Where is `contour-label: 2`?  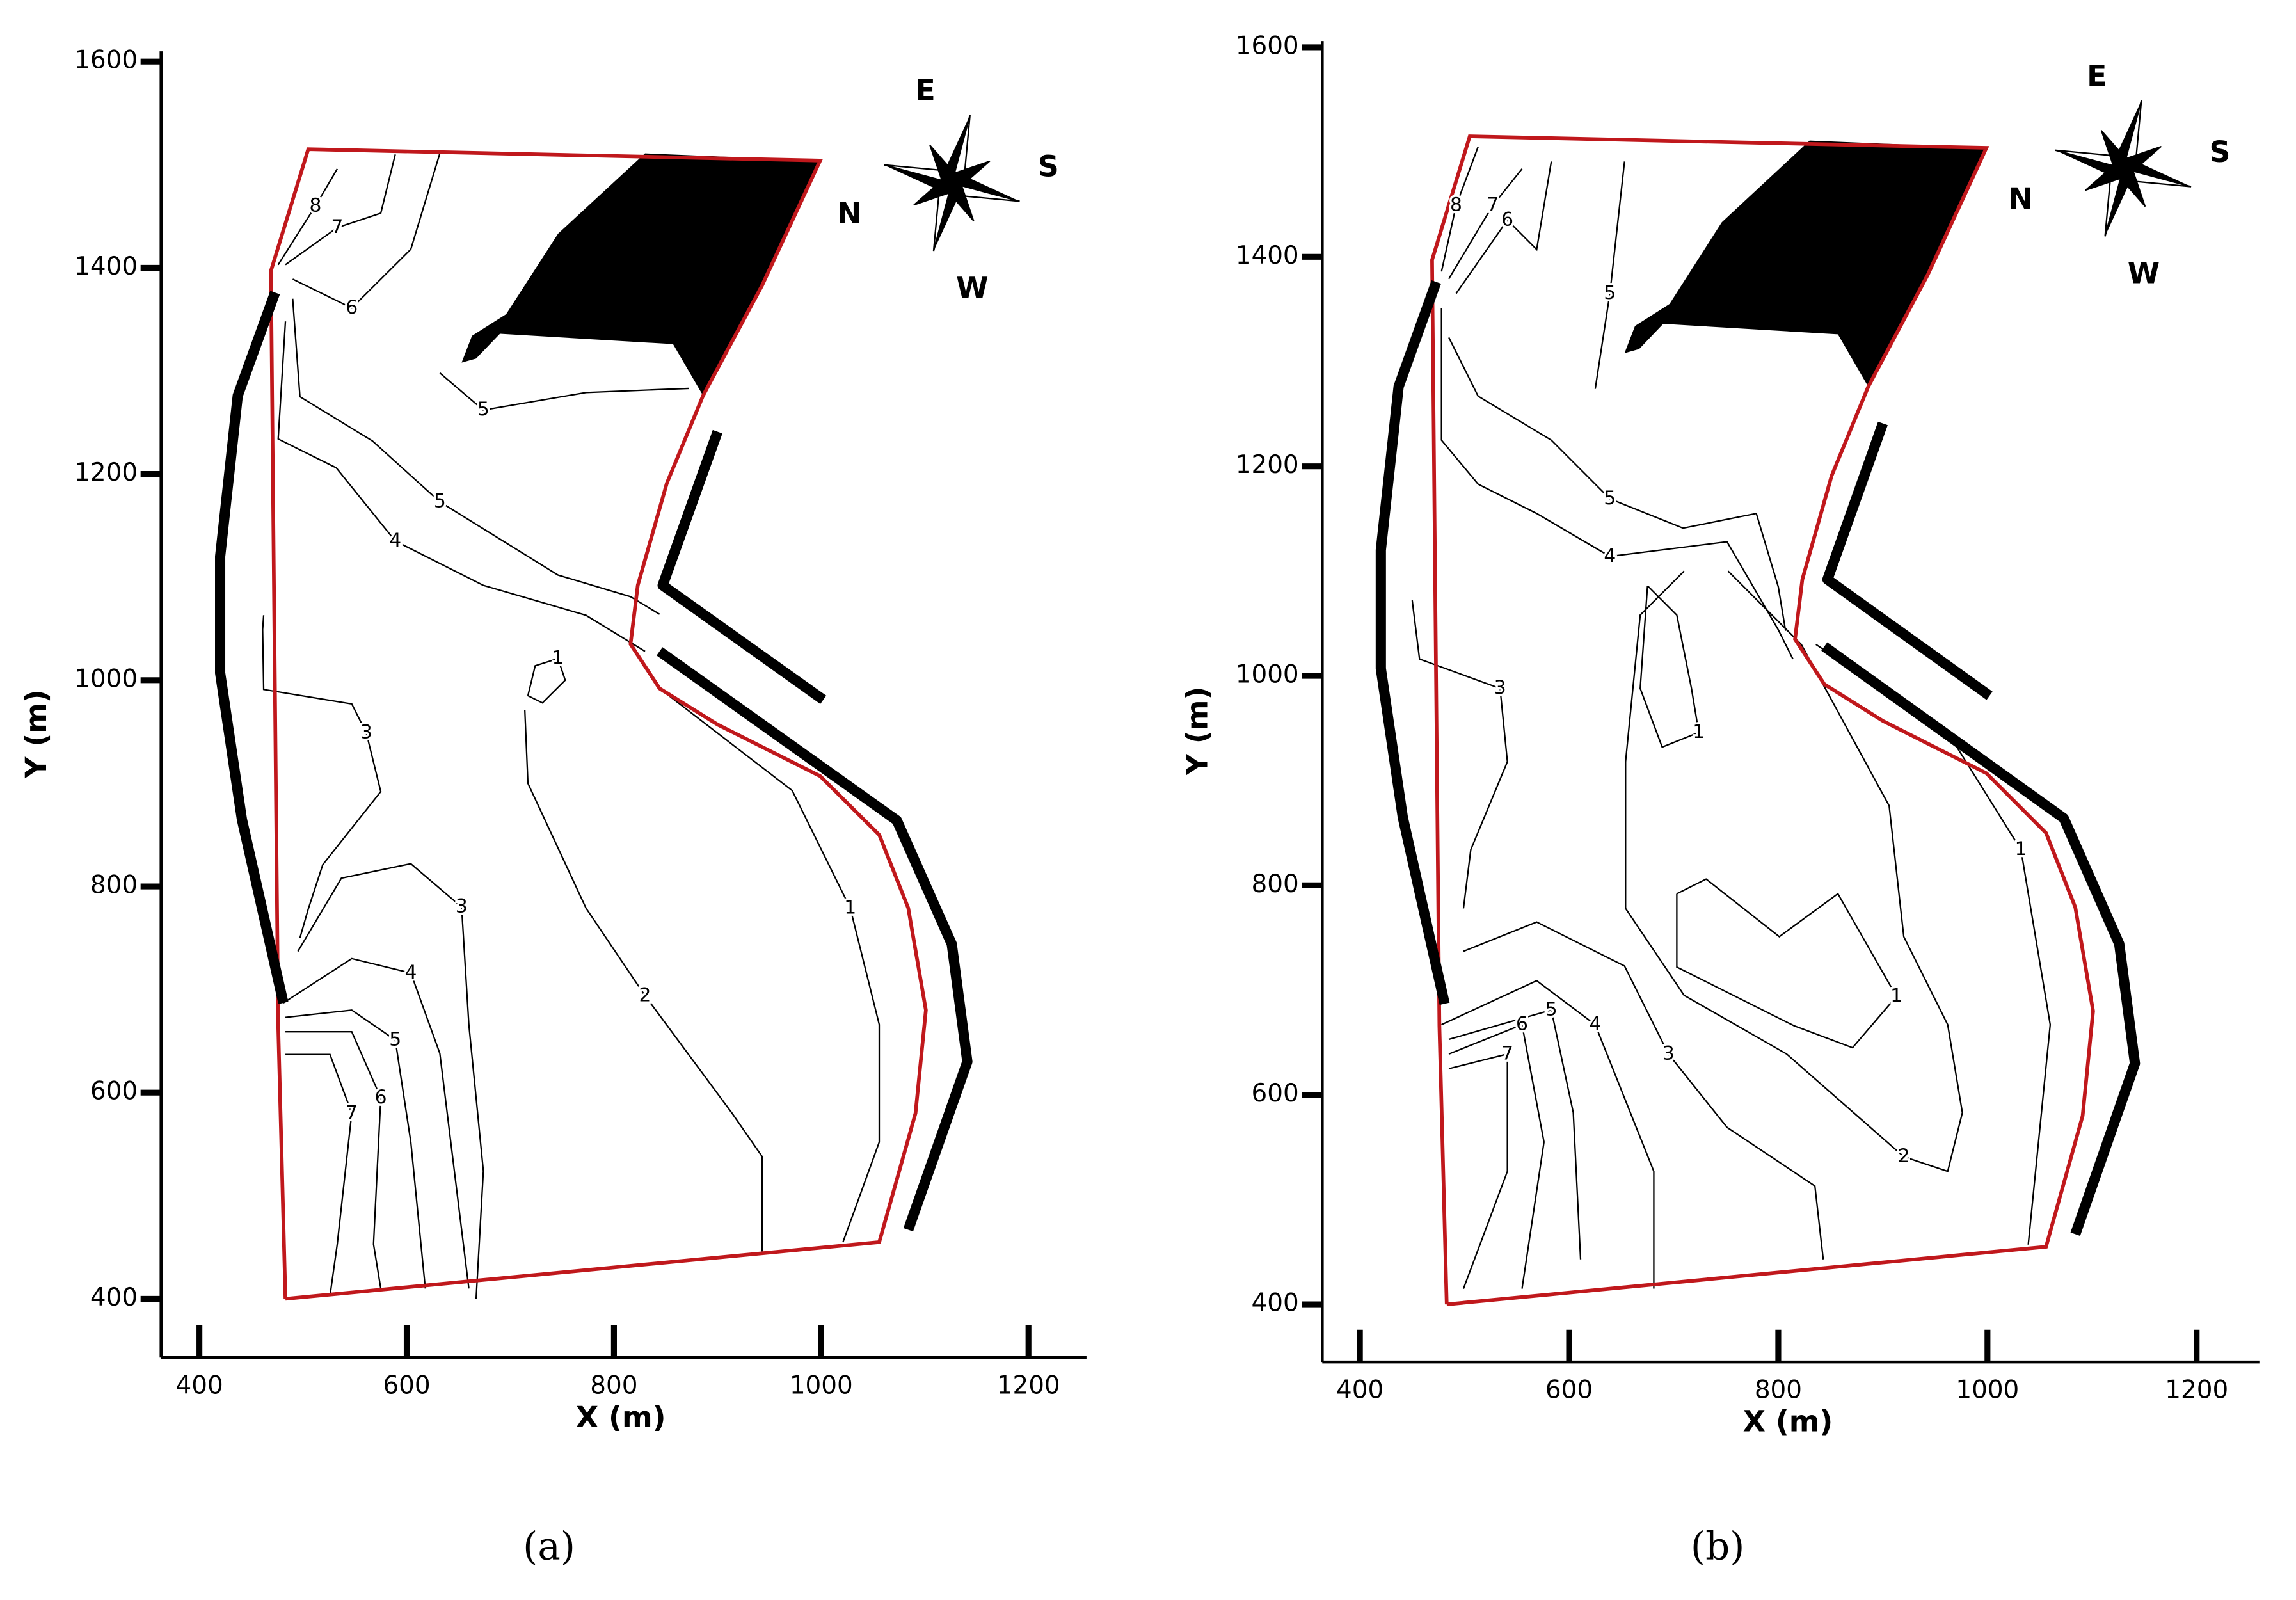 contour-label: 2 is located at coordinates (1904, 1156).